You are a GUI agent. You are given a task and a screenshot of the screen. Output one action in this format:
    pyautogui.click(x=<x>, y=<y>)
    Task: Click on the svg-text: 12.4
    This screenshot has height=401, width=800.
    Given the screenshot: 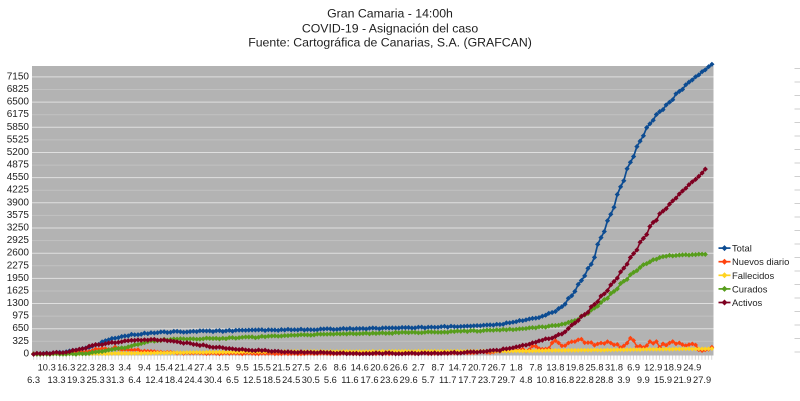 What is the action you would take?
    pyautogui.click(x=154, y=380)
    